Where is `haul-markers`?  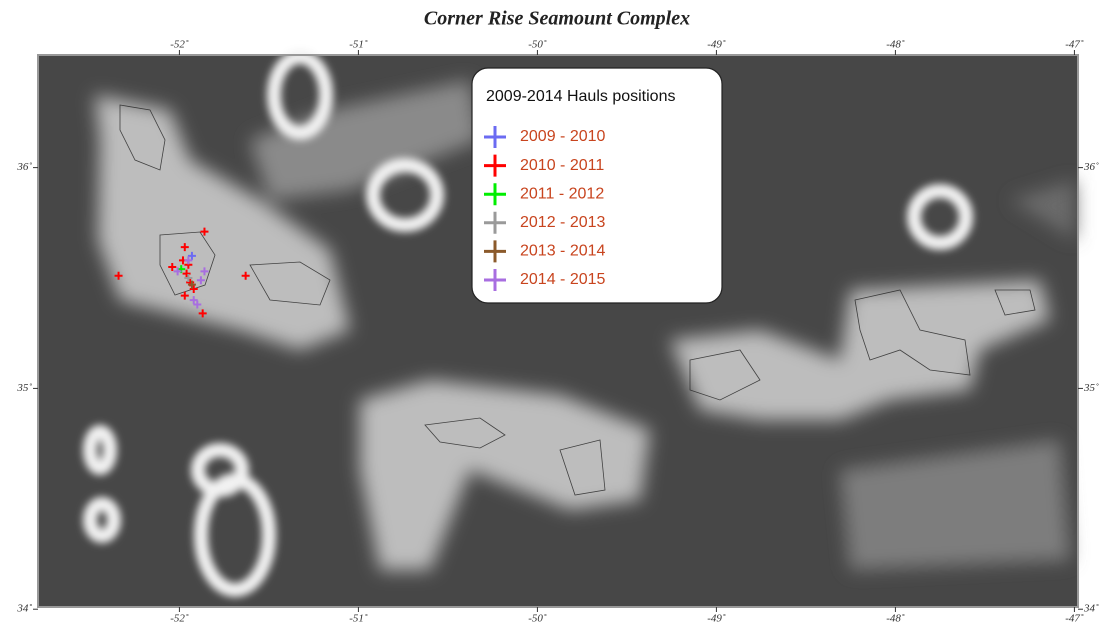
haul-markers is located at coordinates (182, 272).